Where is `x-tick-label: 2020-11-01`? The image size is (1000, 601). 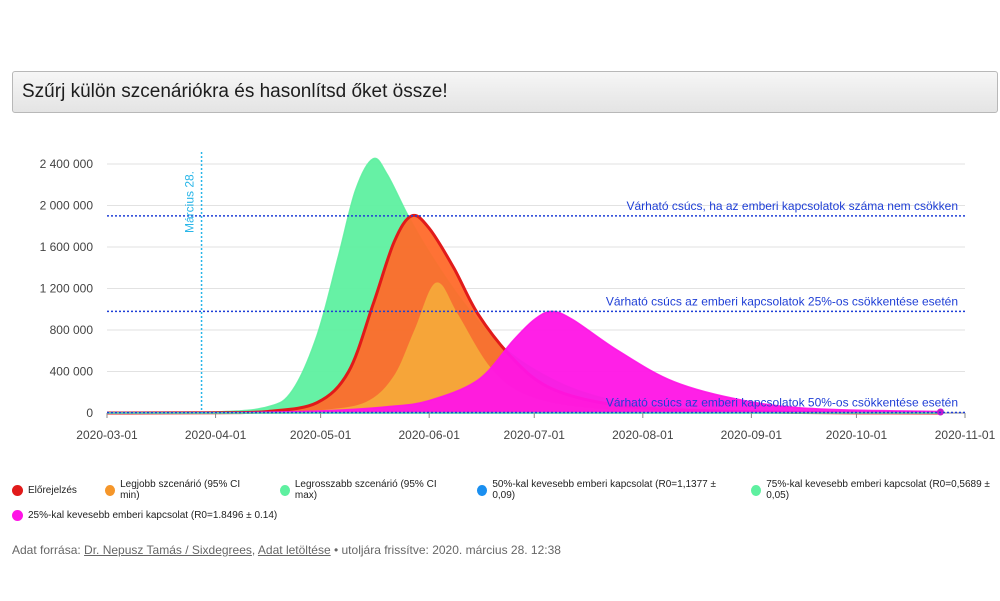 x-tick-label: 2020-11-01 is located at coordinates (965, 435).